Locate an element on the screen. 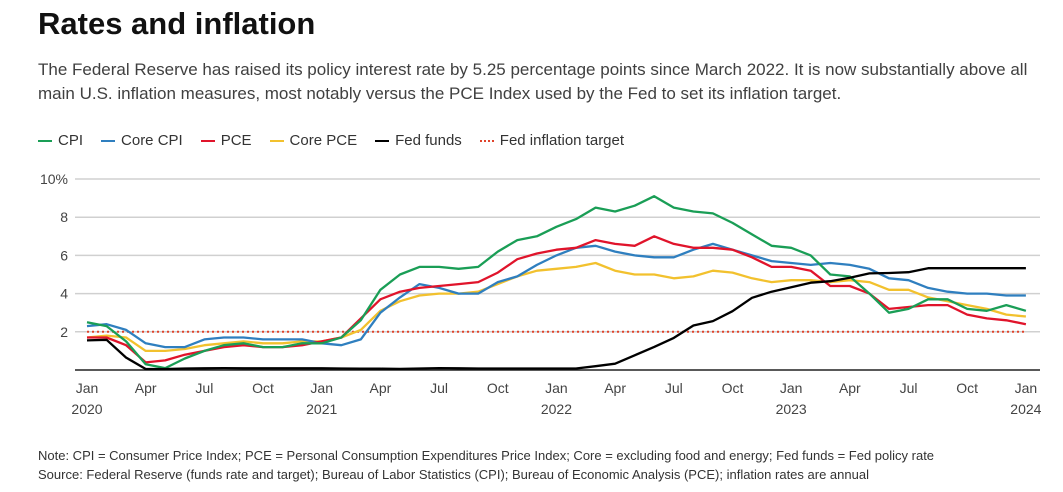 The image size is (1063, 492). legend-label: Fed inflation target is located at coordinates (562, 140).